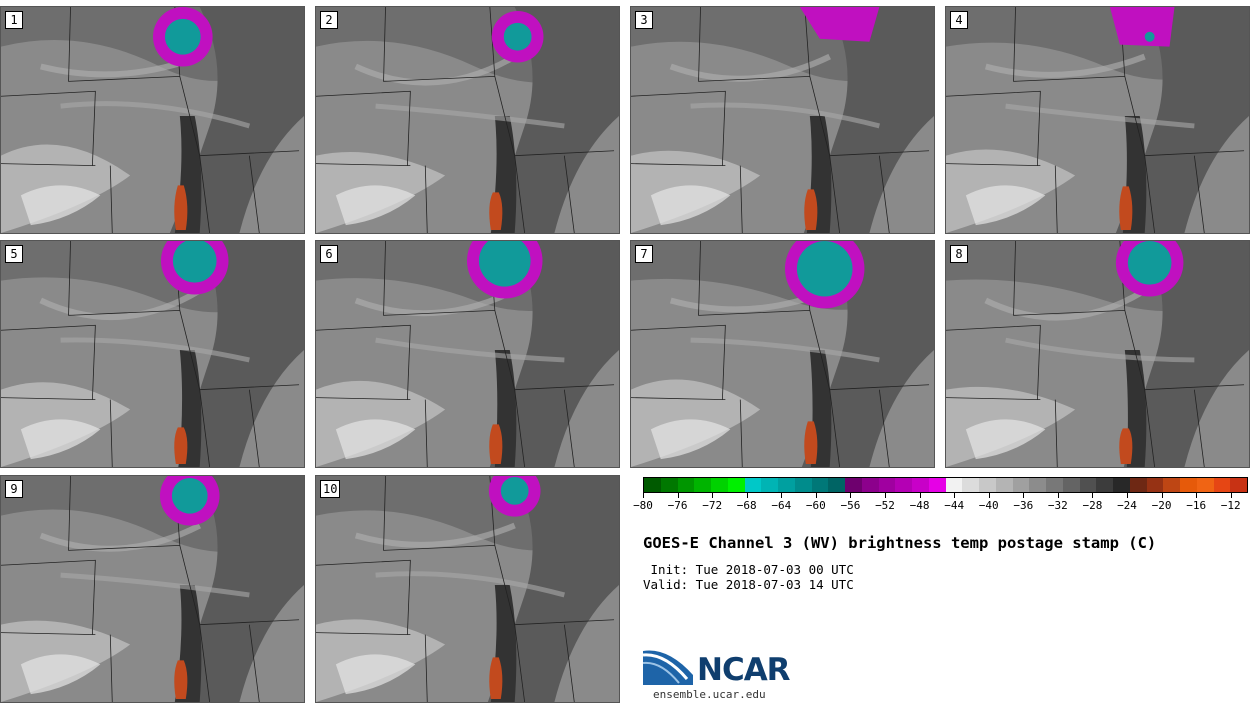 Image resolution: width=1260 pixels, height=703 pixels. Describe the element at coordinates (1092, 505) in the screenshot. I see `colorbar-tick-label: −28` at that location.